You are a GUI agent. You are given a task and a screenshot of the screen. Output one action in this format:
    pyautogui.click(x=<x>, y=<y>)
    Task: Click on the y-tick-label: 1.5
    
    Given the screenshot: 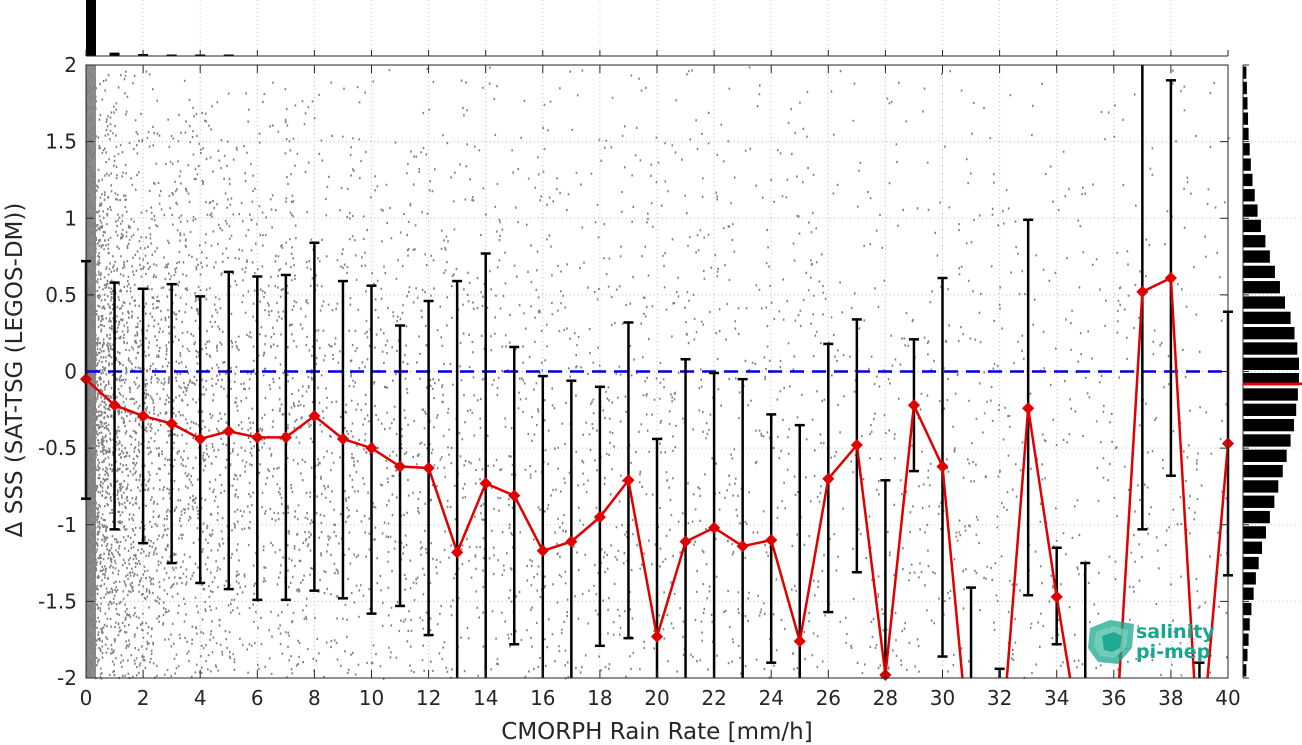 What is the action you would take?
    pyautogui.click(x=61, y=142)
    